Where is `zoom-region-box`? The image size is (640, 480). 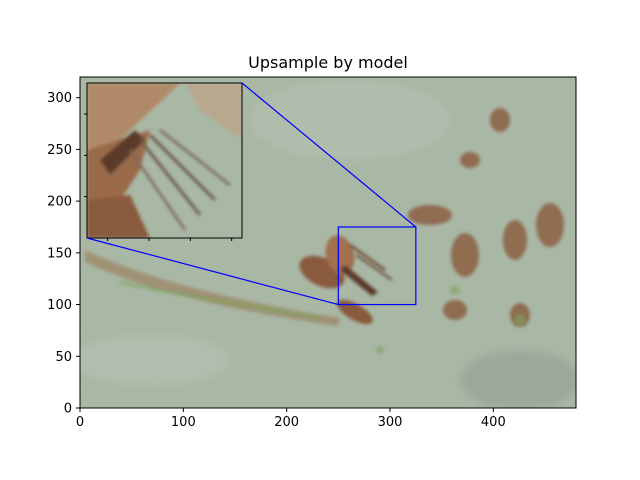 zoom-region-box is located at coordinates (377, 266).